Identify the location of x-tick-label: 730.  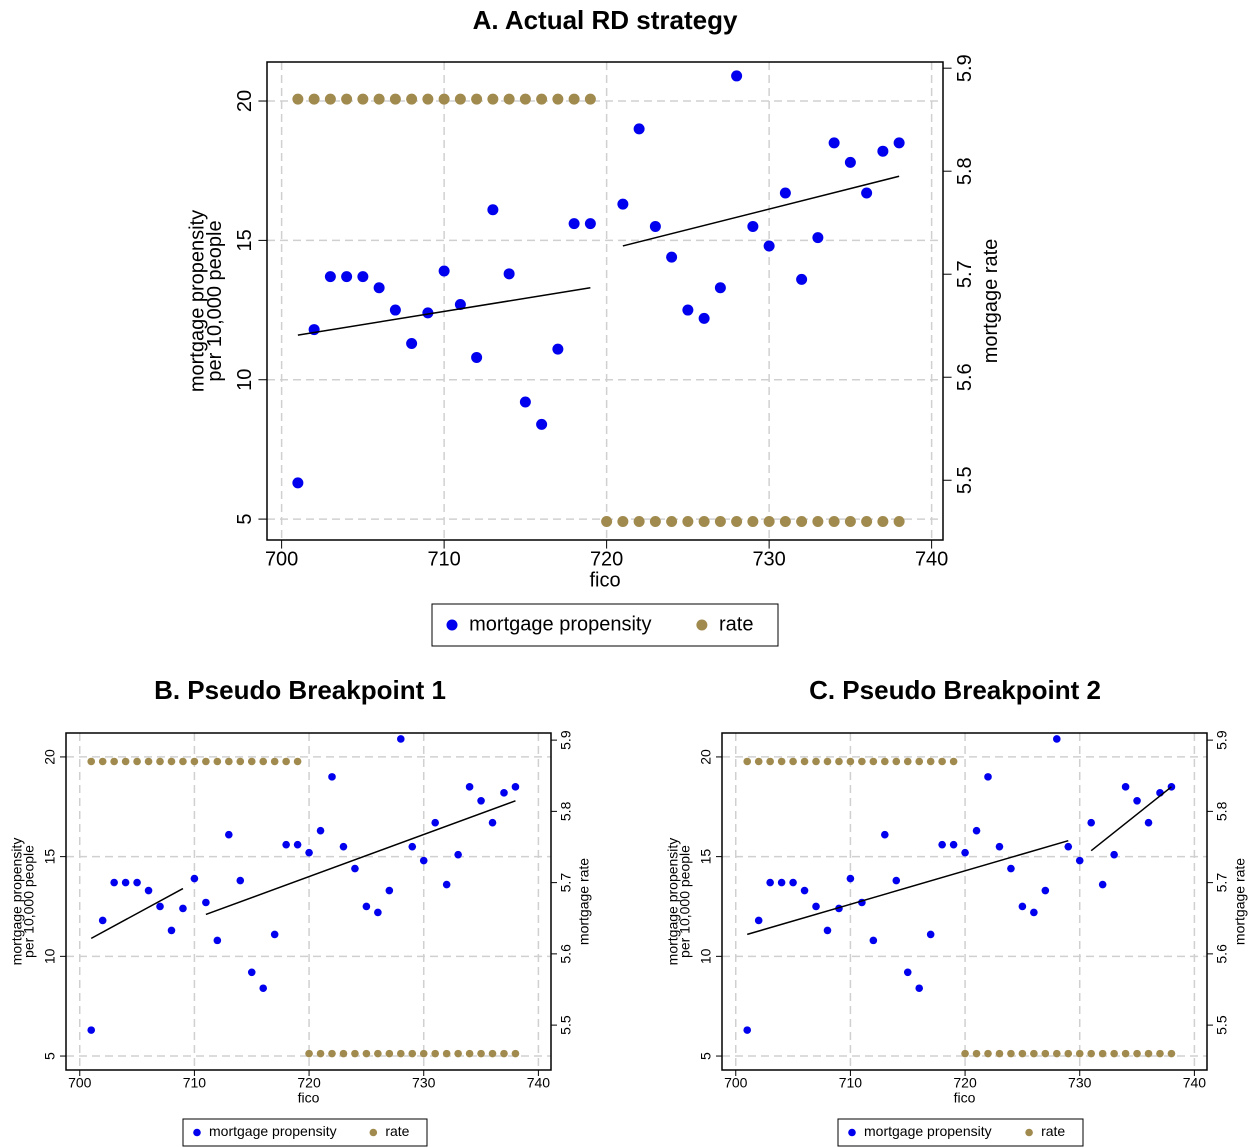
(424, 1083).